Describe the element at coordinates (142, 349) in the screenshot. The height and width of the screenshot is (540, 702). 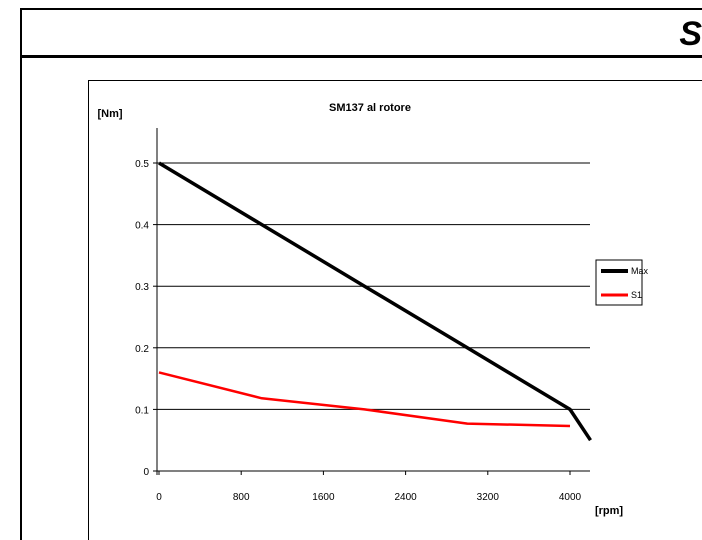
I see `y-tick-label-2: 0.2` at that location.